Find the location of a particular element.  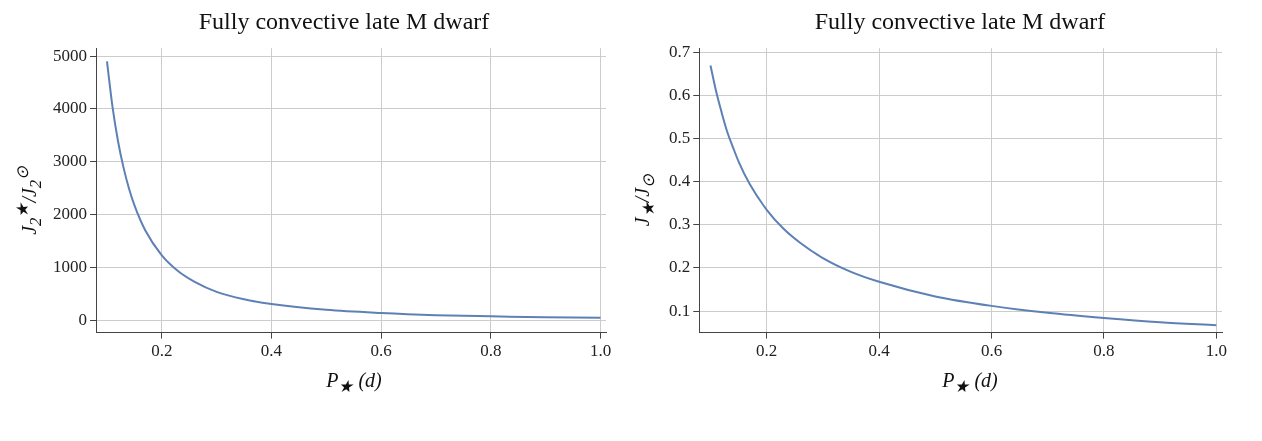

y-tick-label: 0.4 is located at coordinates (680, 181).